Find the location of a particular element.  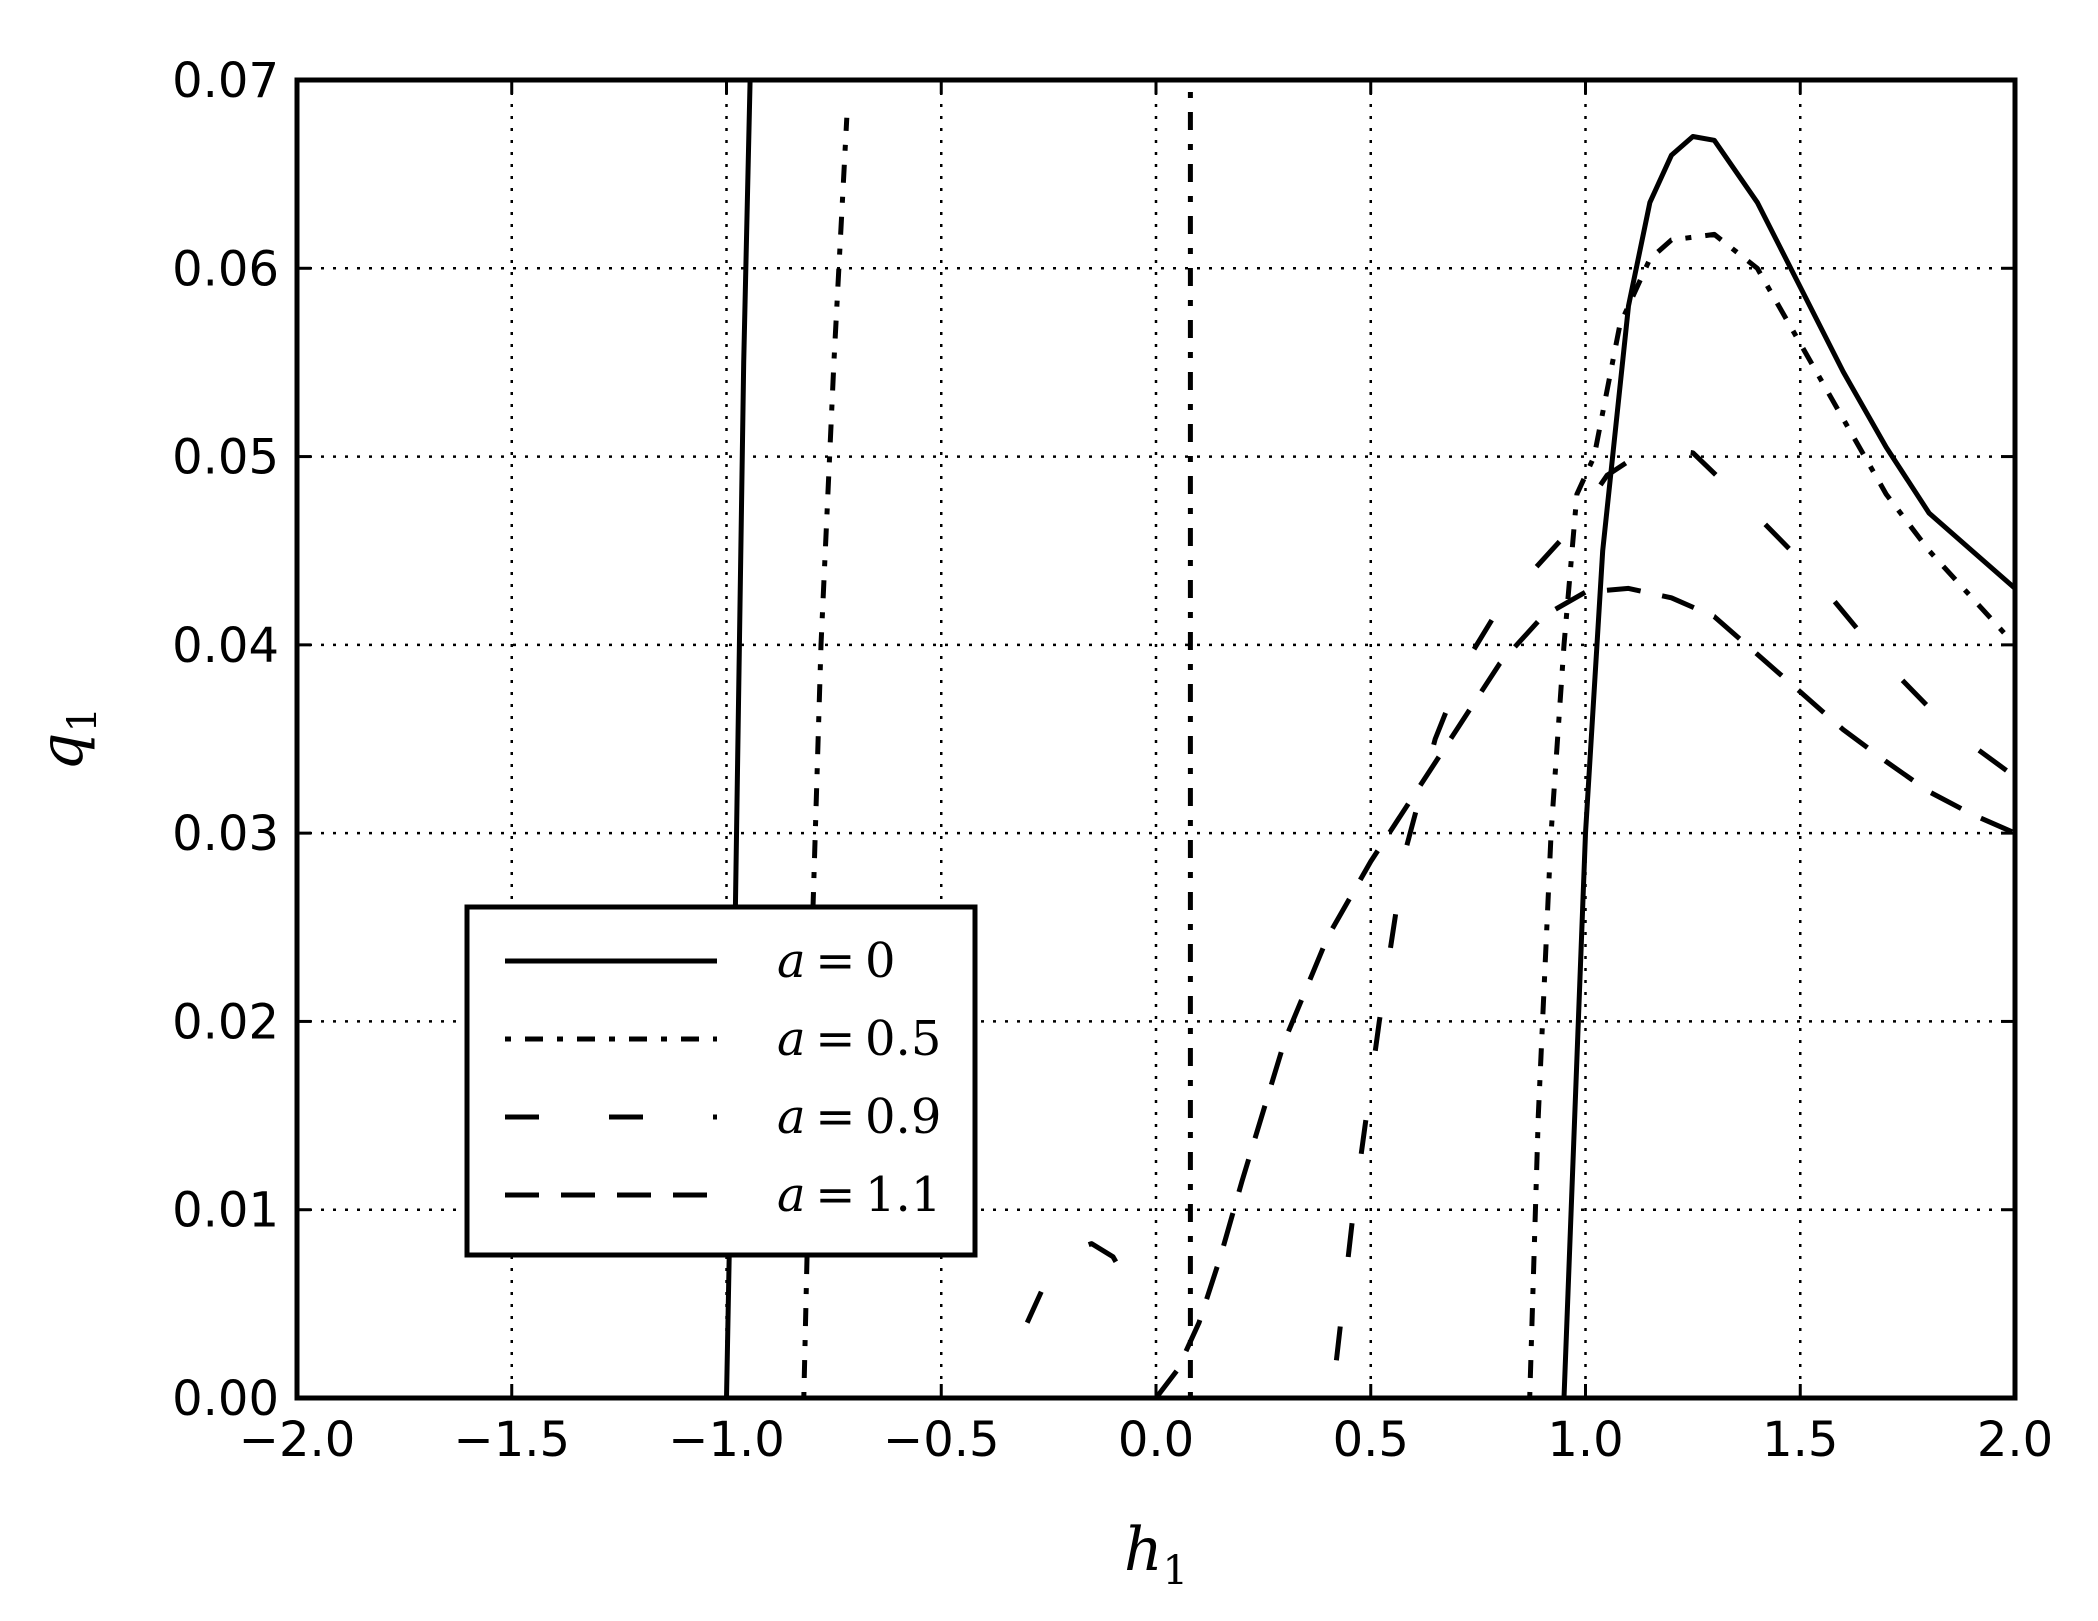

x-tick-label: 1.0 is located at coordinates (1585, 1440).